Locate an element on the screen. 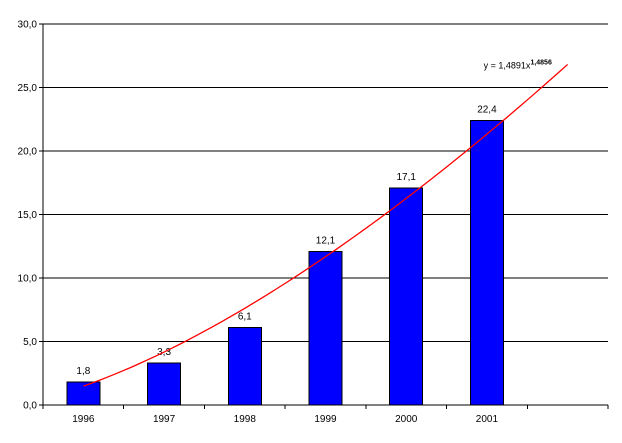 The height and width of the screenshot is (443, 622). bar-2001 is located at coordinates (486, 263).